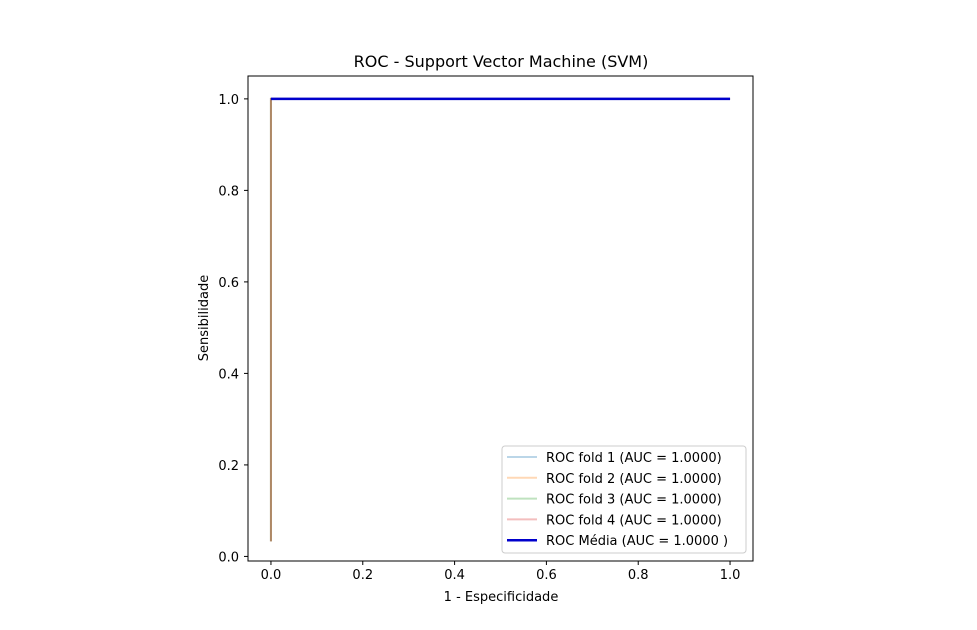 The image size is (977, 630). What do you see at coordinates (204, 318) in the screenshot?
I see `y-axis-label: Sensibilidade` at bounding box center [204, 318].